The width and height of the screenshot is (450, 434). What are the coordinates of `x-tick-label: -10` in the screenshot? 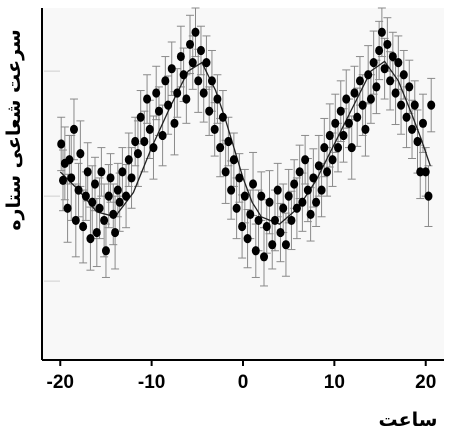 It's located at (151, 382).